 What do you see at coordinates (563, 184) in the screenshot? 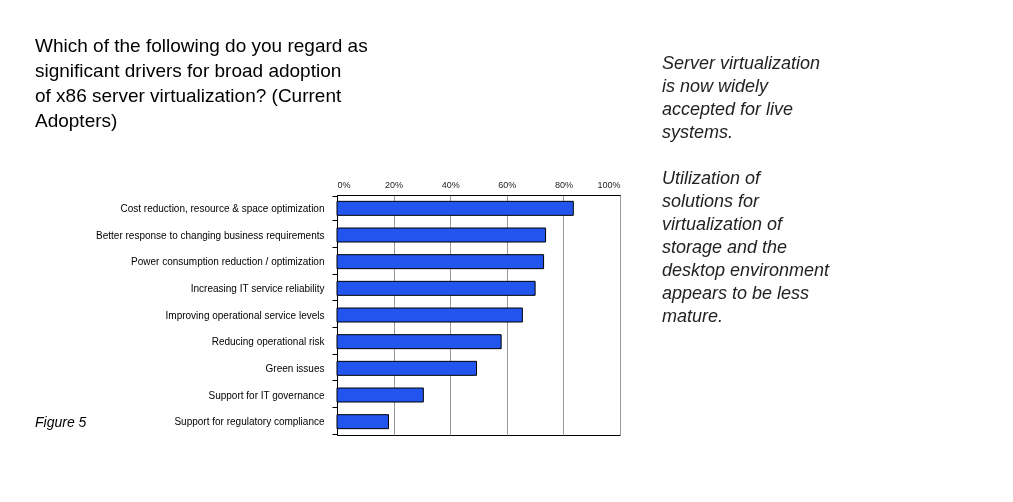
I see `x-tick-label: 80%` at bounding box center [563, 184].